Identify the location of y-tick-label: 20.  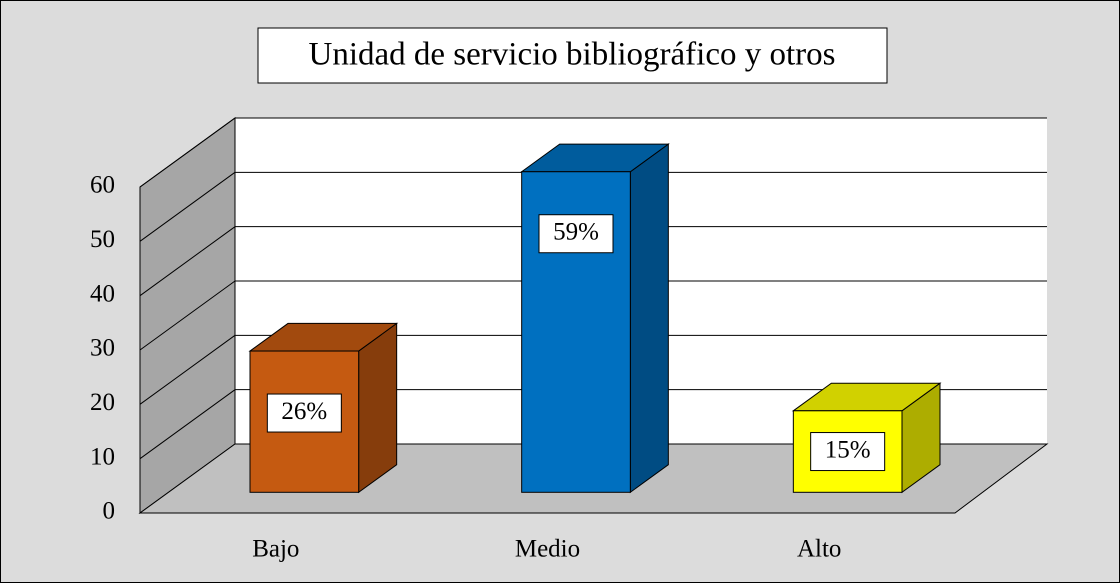
(102, 402).